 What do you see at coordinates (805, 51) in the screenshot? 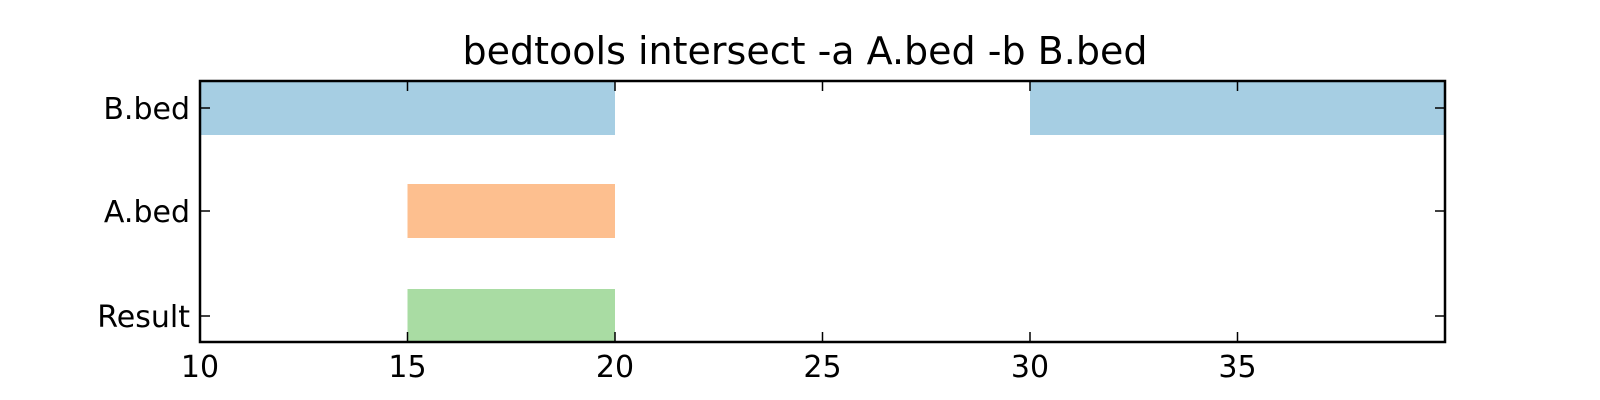
I see `chart-title: bedtools intersect -a A.bed -b B.bed` at bounding box center [805, 51].